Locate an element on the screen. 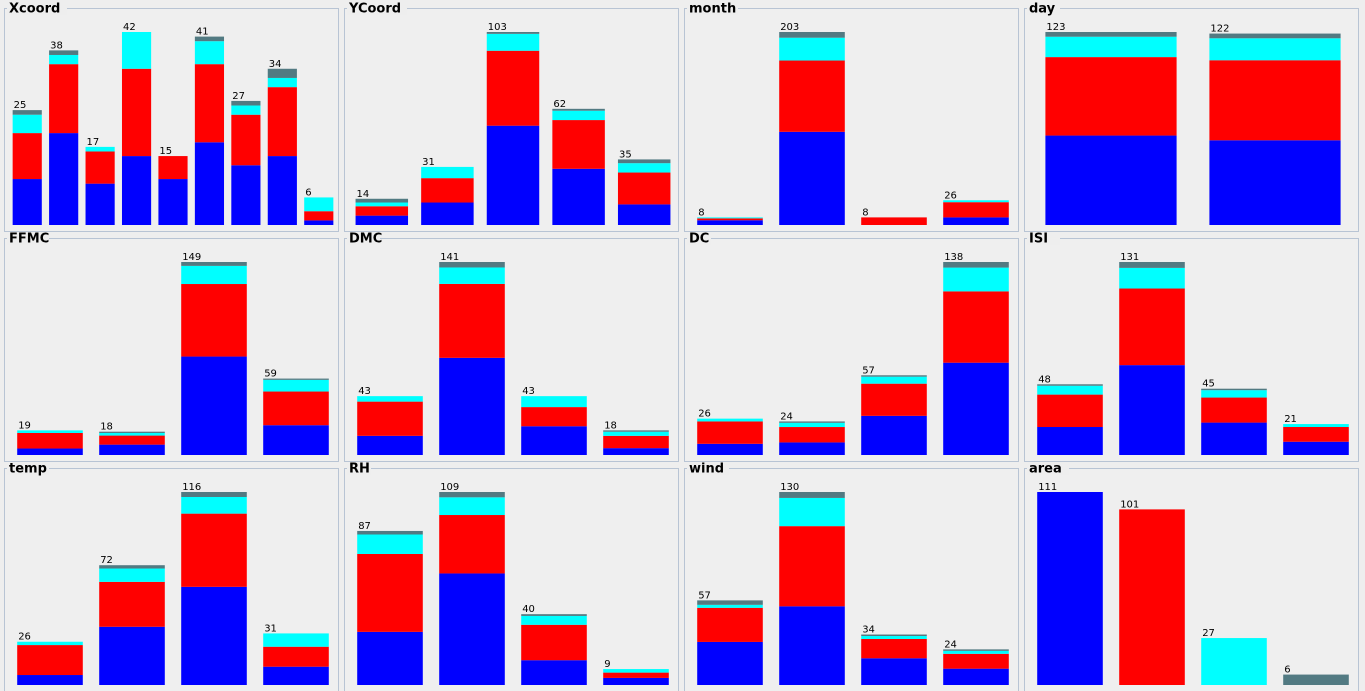  panel-title: FFMC is located at coordinates (29, 239).